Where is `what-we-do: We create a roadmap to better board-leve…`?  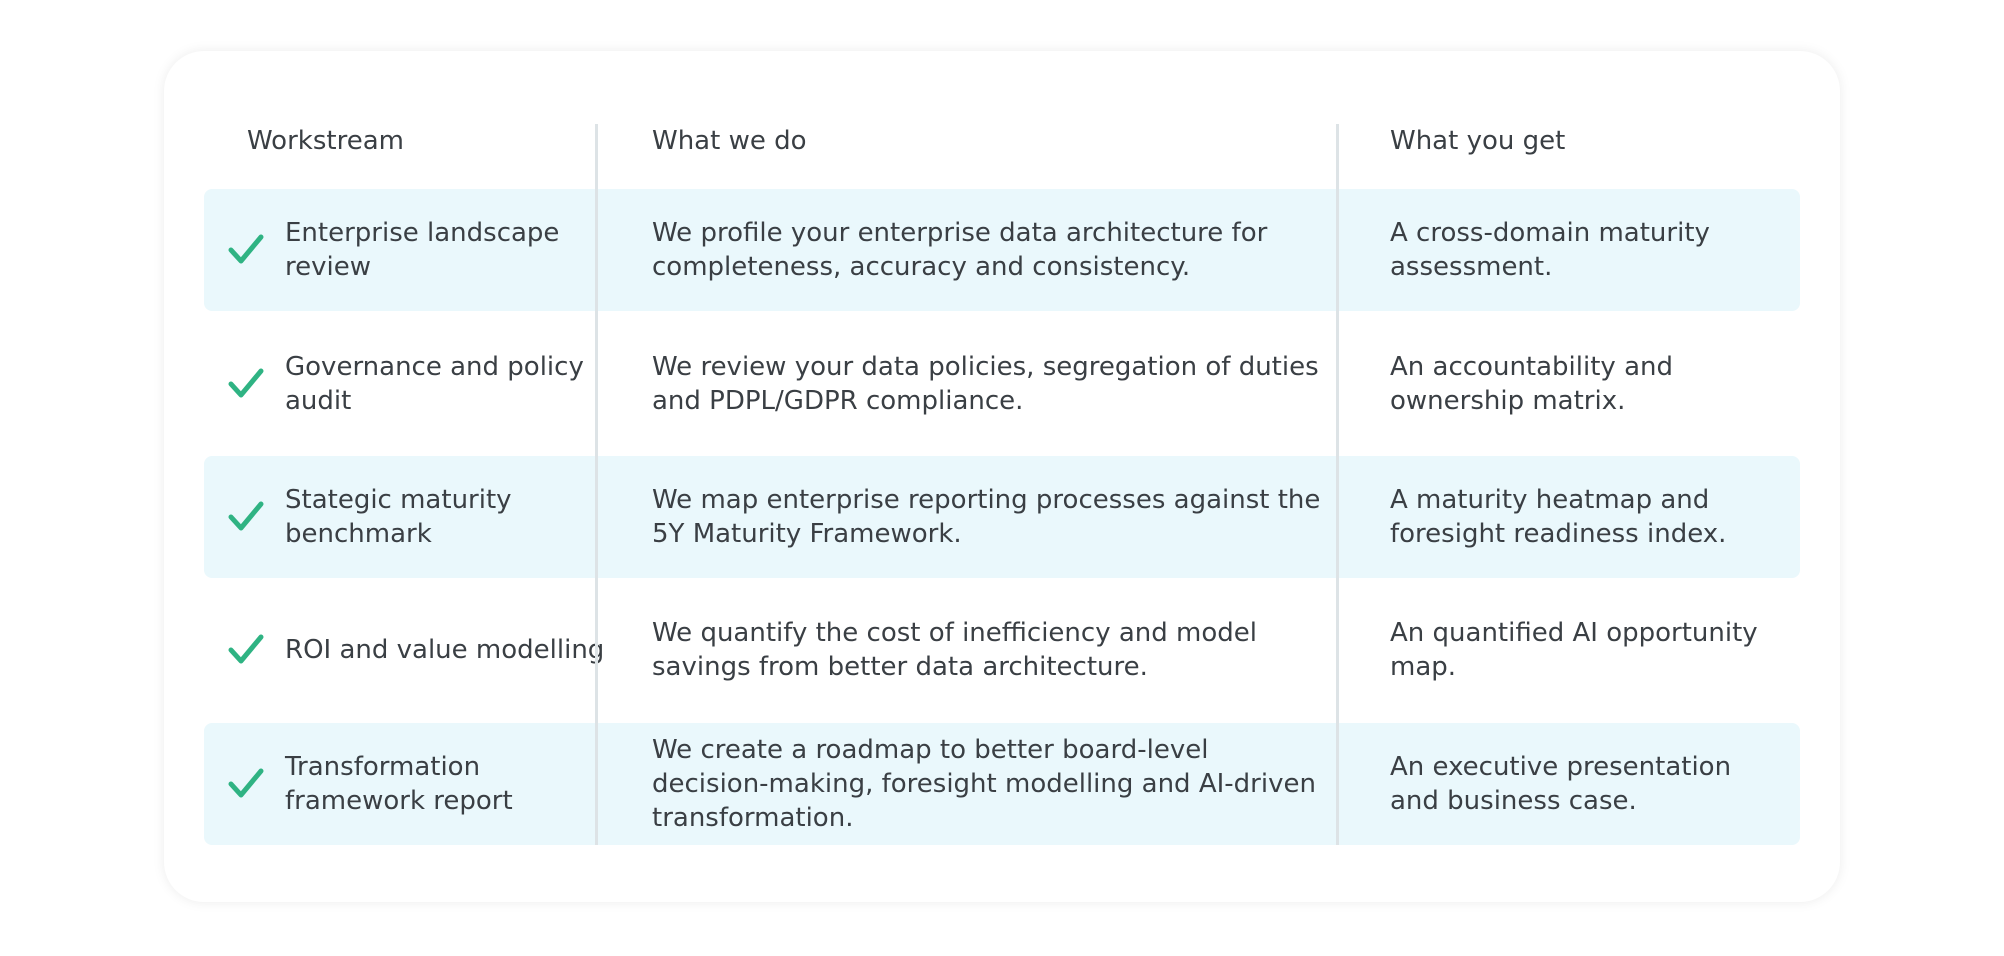
what-we-do: We create a roadmap to better board-leve… is located at coordinates (984, 784).